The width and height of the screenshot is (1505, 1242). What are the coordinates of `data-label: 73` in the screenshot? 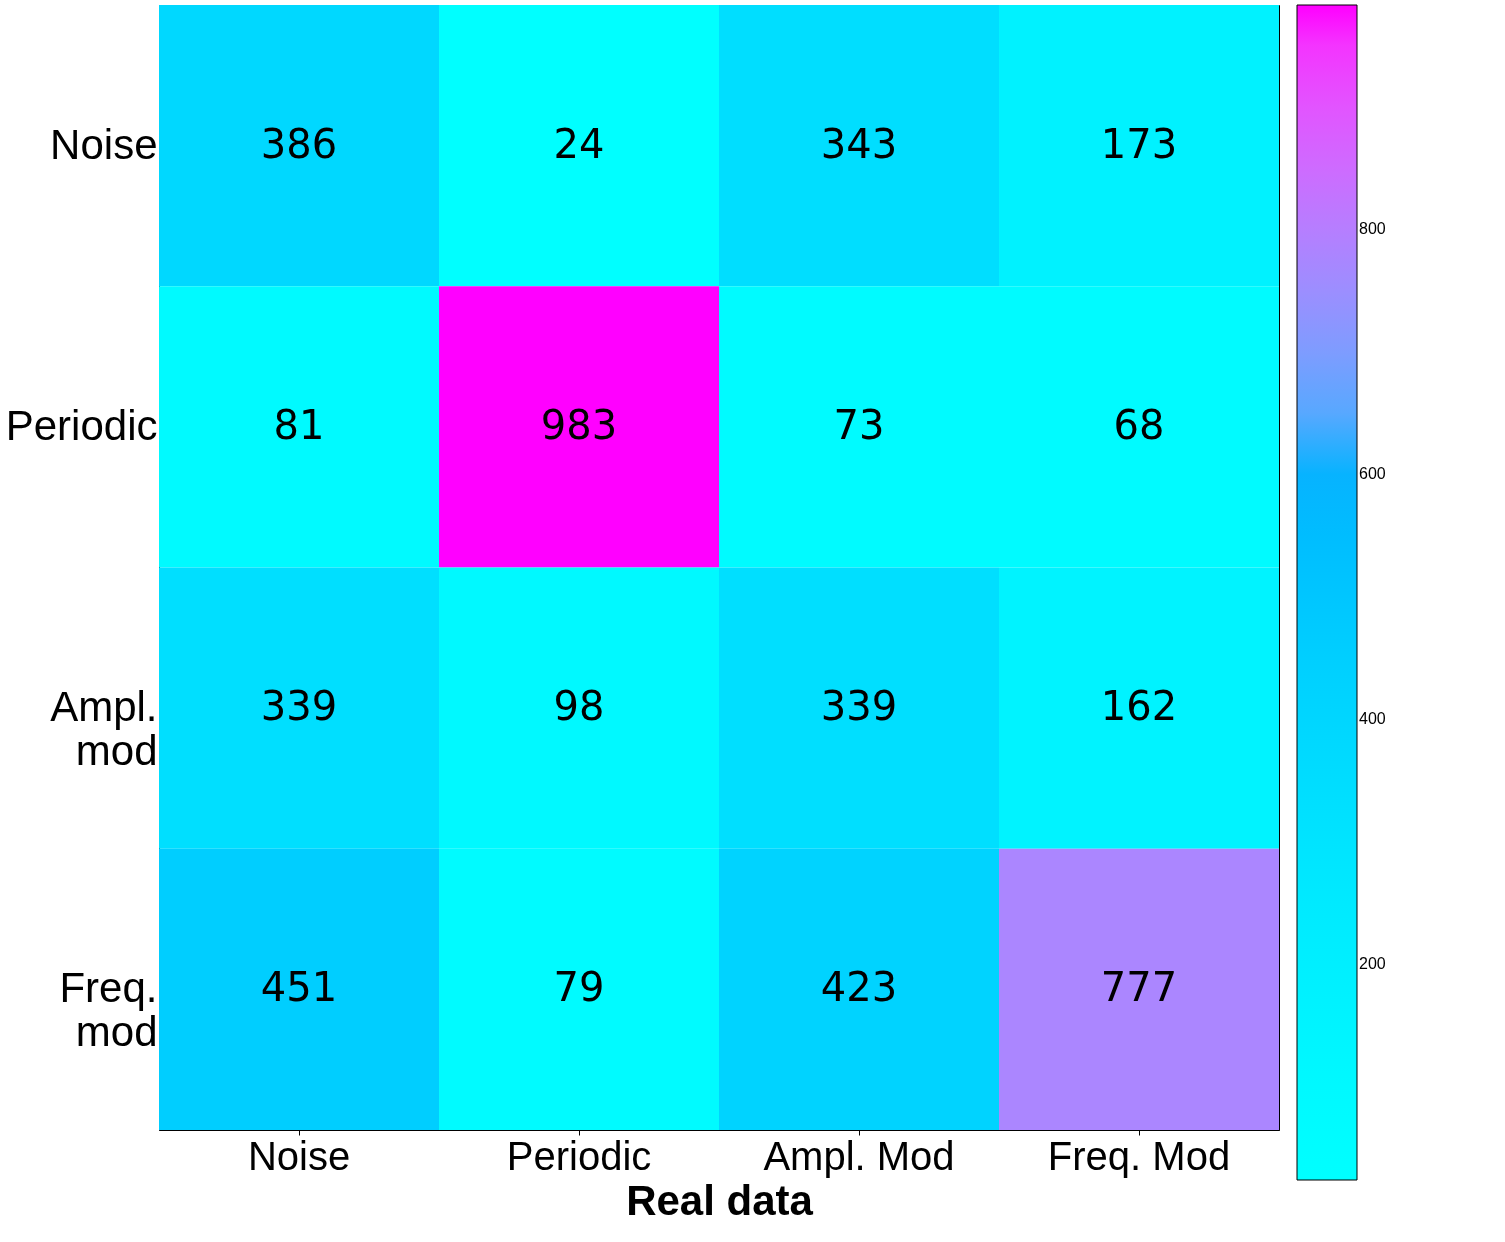 It's located at (859, 424).